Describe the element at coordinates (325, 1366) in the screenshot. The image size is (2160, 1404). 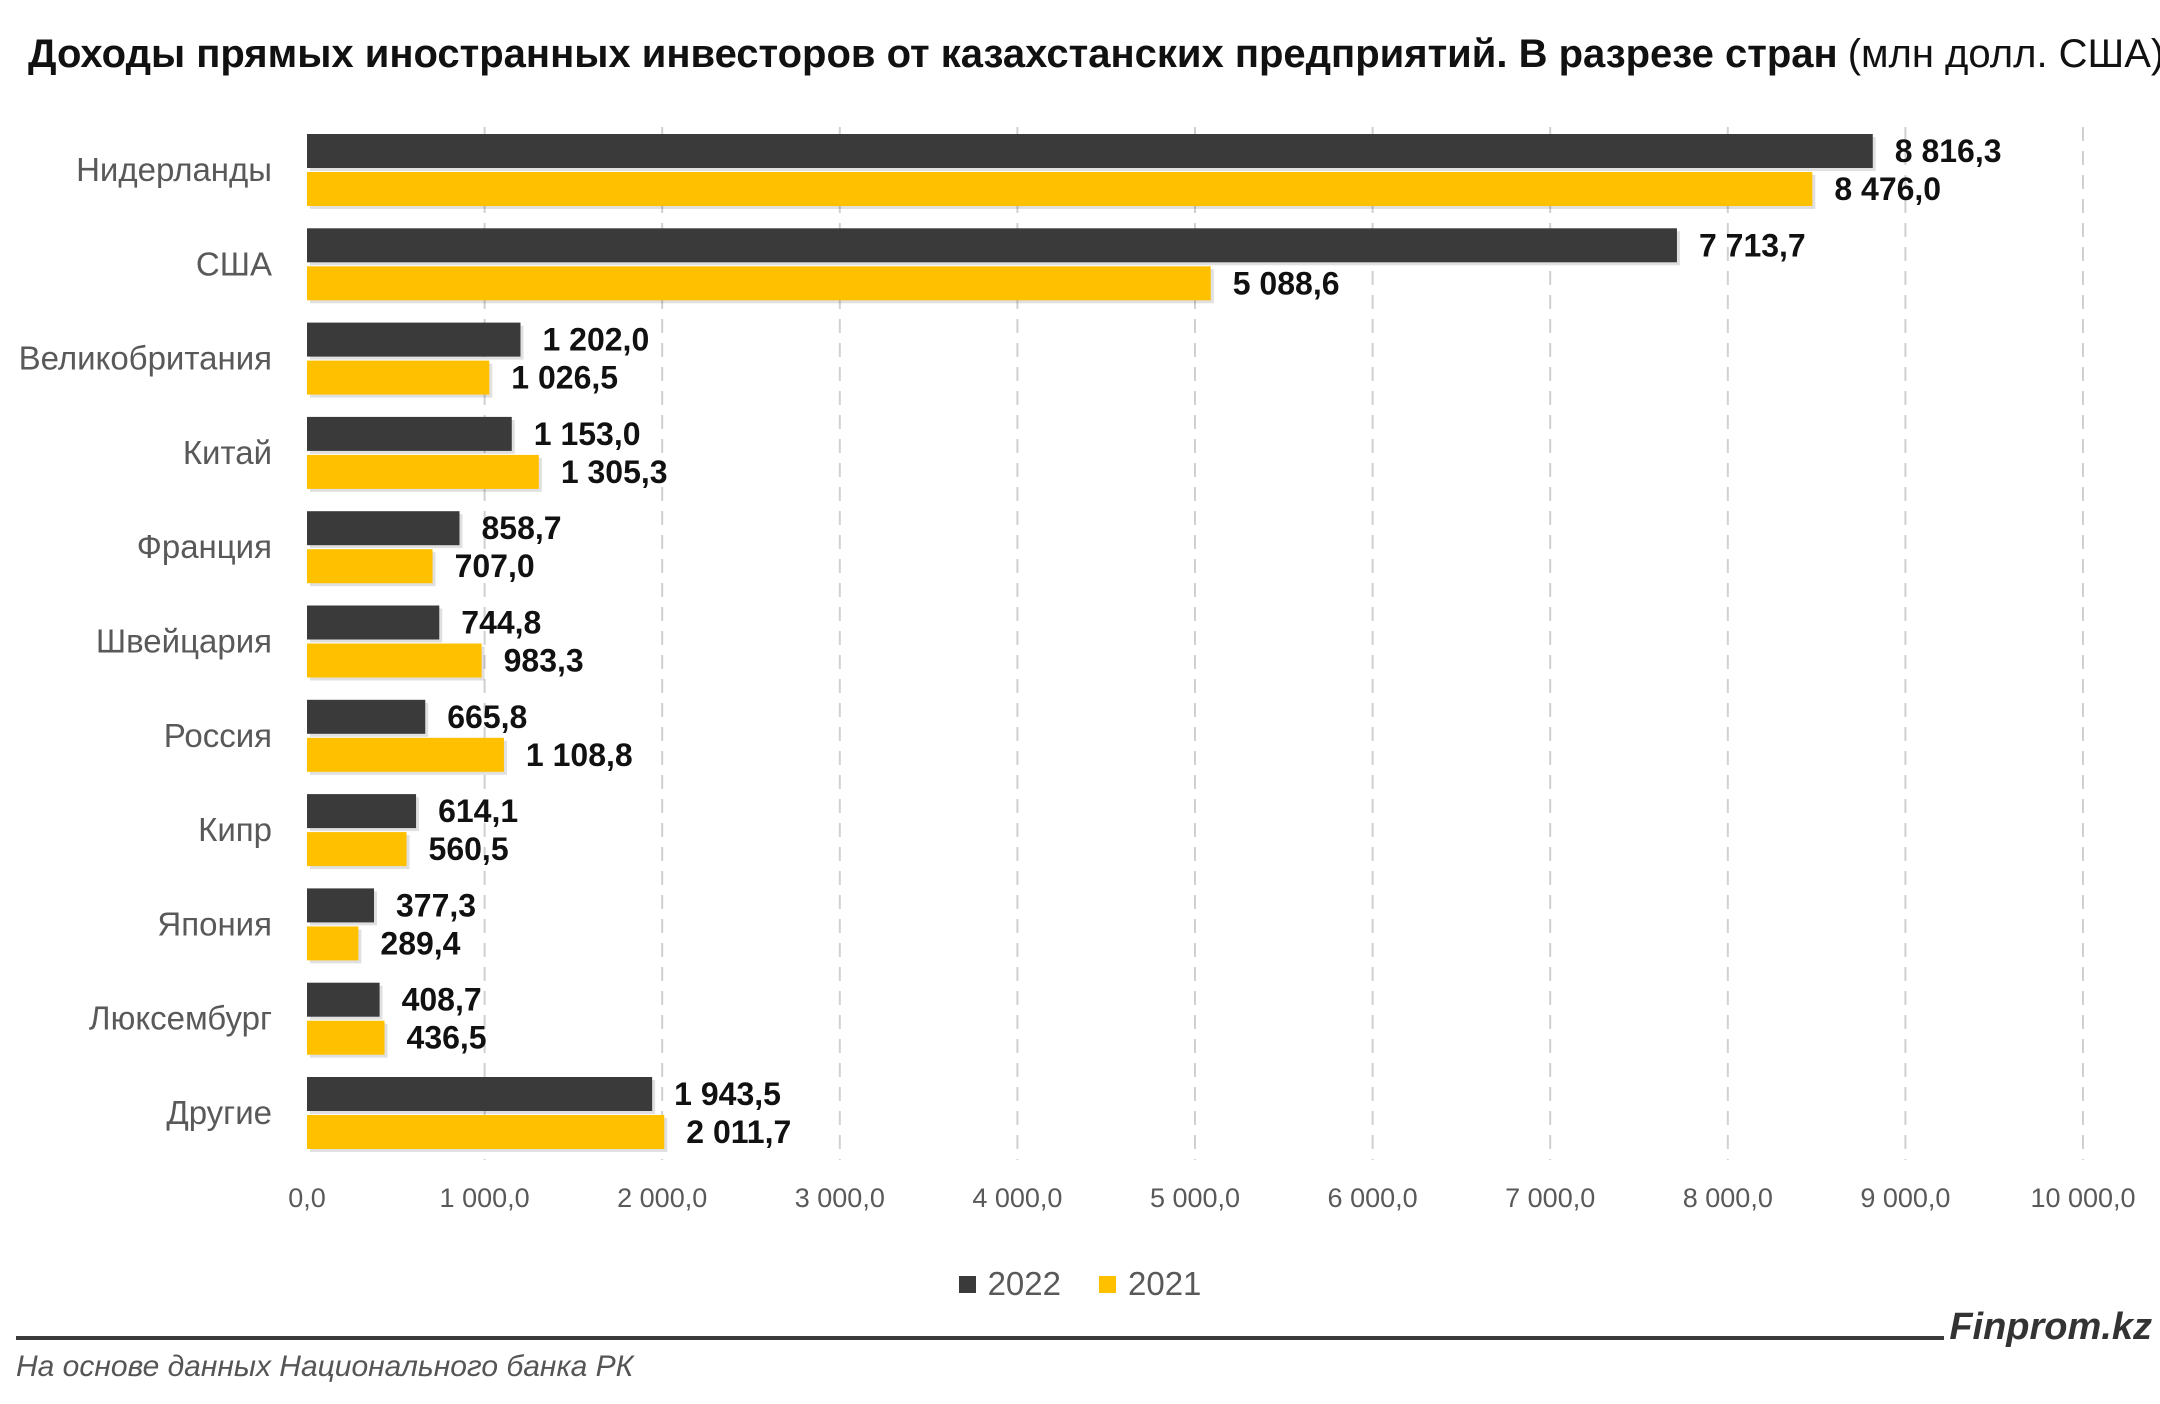
I see `source-note: На основе данных Национального банка РК` at that location.